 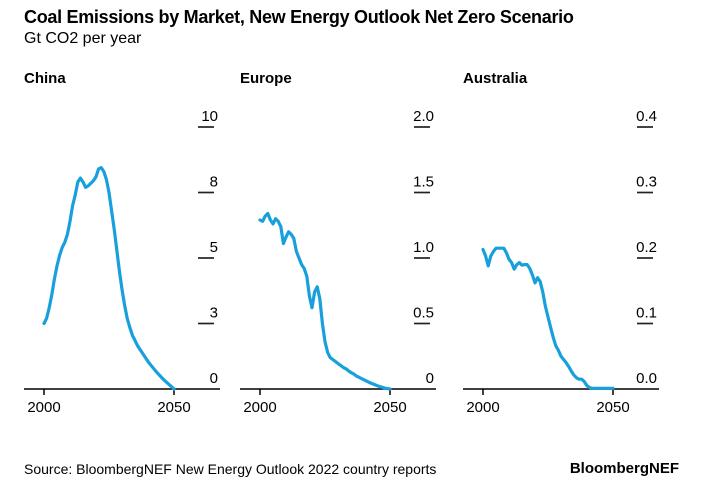 What do you see at coordinates (214, 247) in the screenshot?
I see `y-tick-label: 5` at bounding box center [214, 247].